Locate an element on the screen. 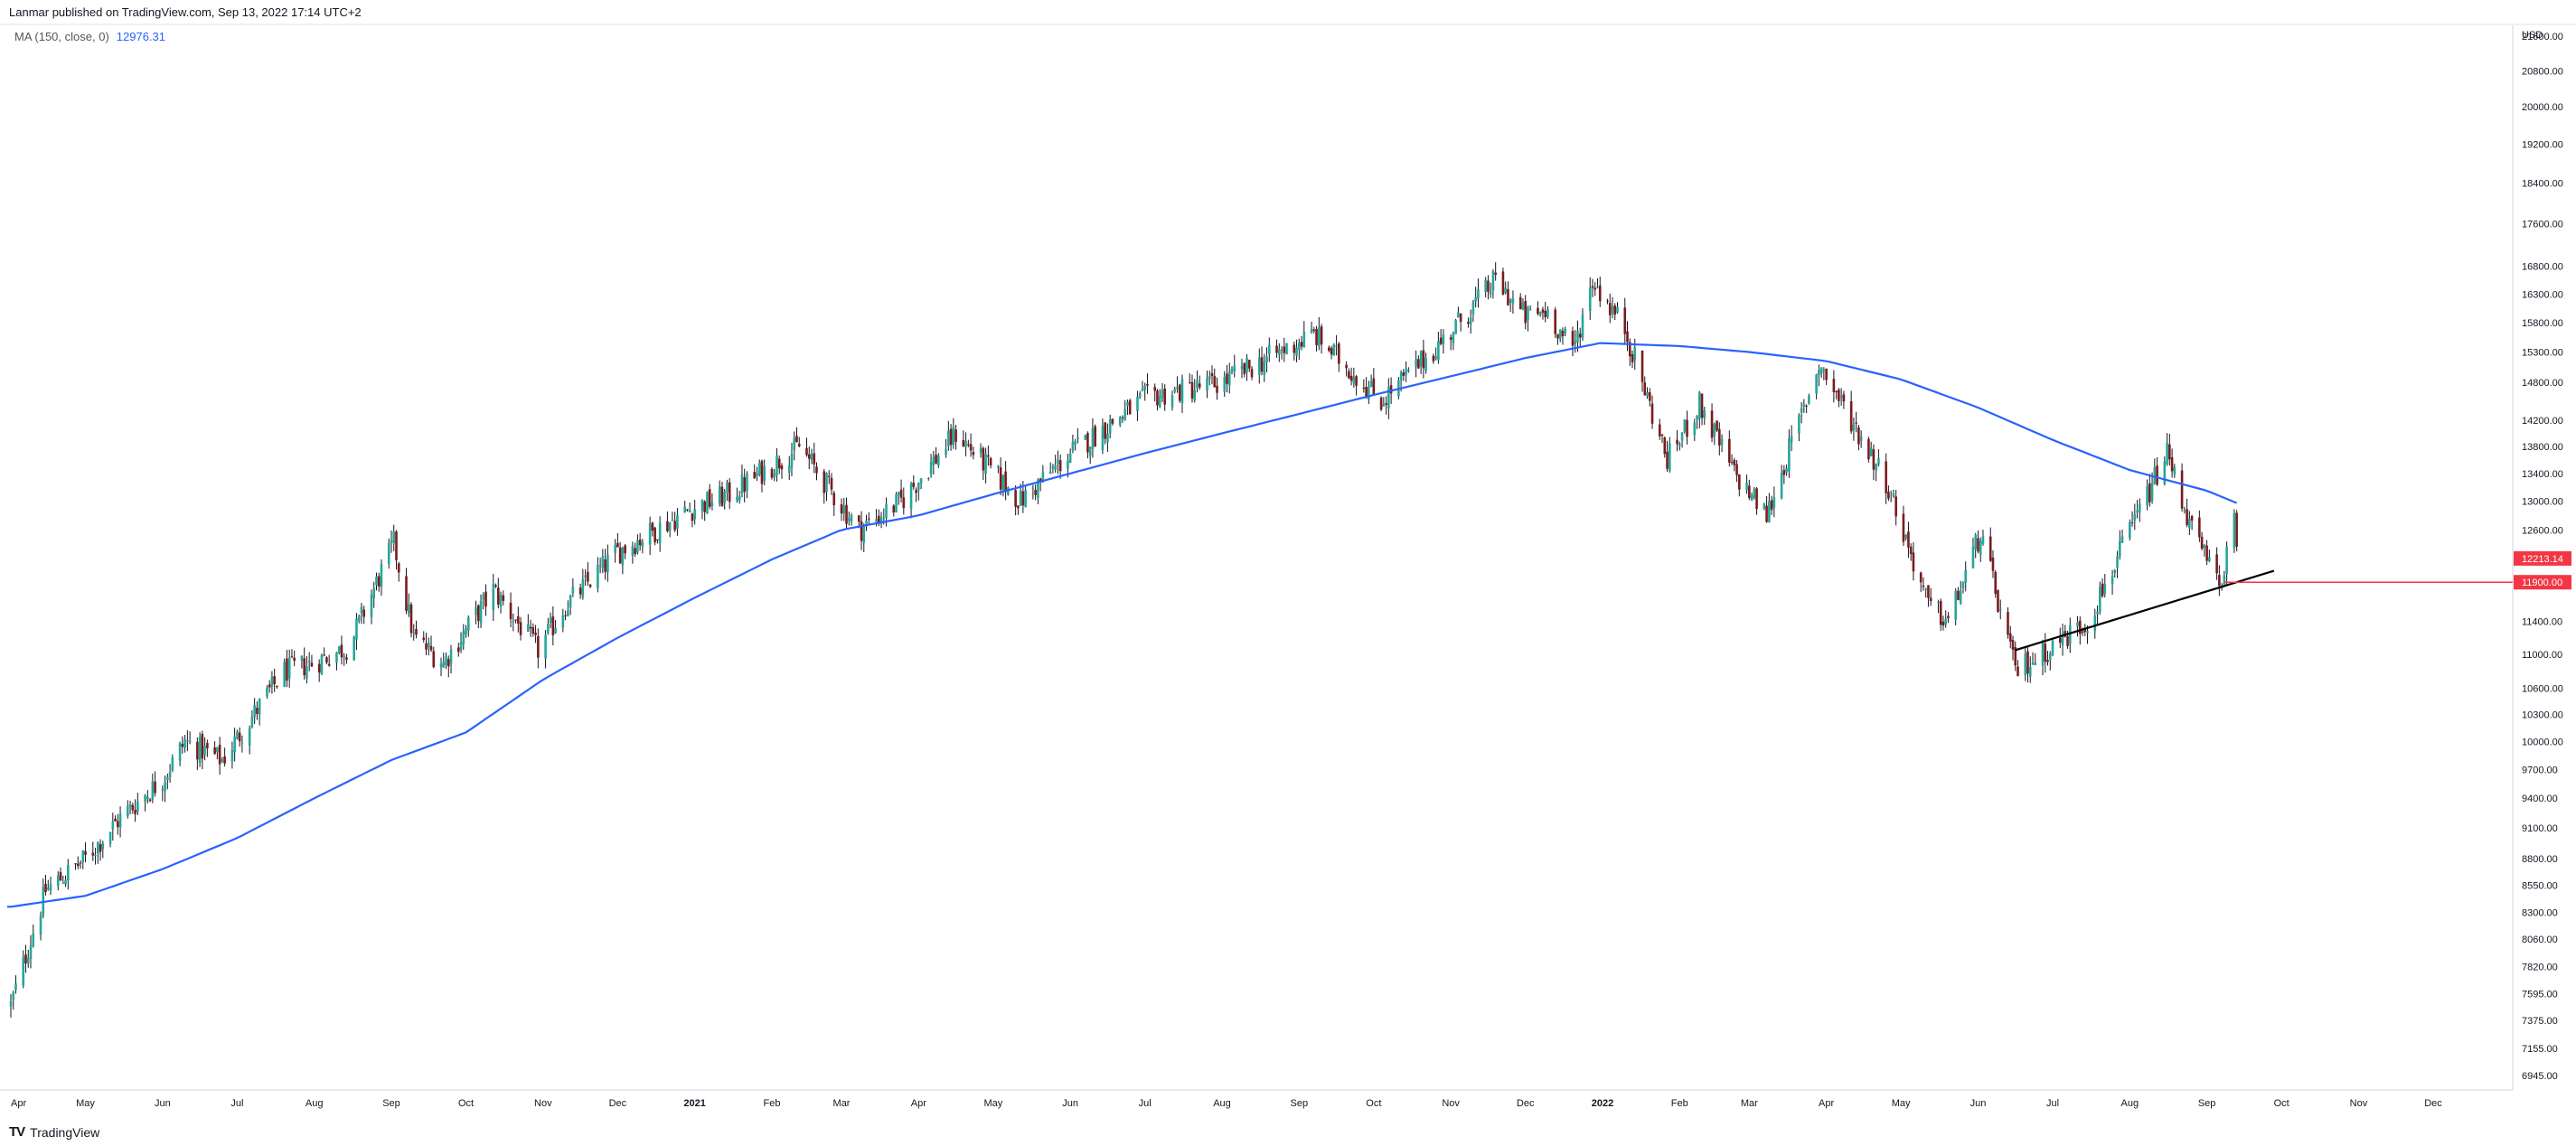  price-tick-label: 7595.00 is located at coordinates (2540, 995).